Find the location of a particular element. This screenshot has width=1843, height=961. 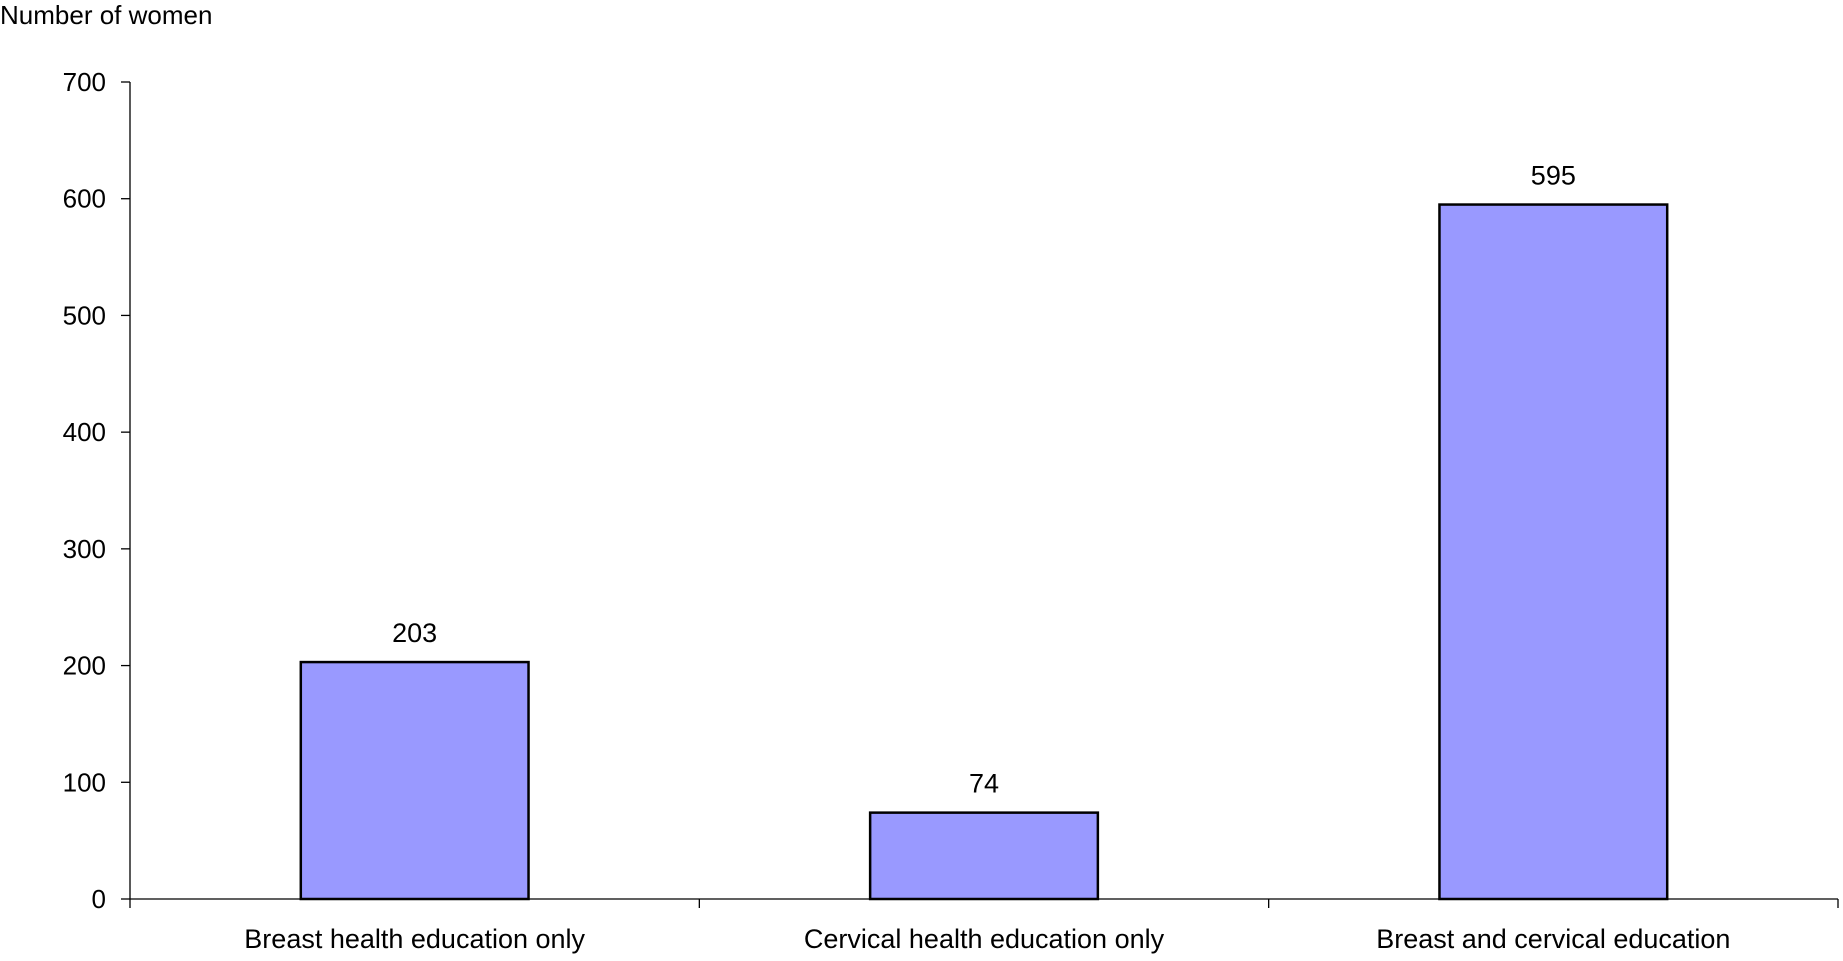

y-tick-label: 100 is located at coordinates (84, 782).